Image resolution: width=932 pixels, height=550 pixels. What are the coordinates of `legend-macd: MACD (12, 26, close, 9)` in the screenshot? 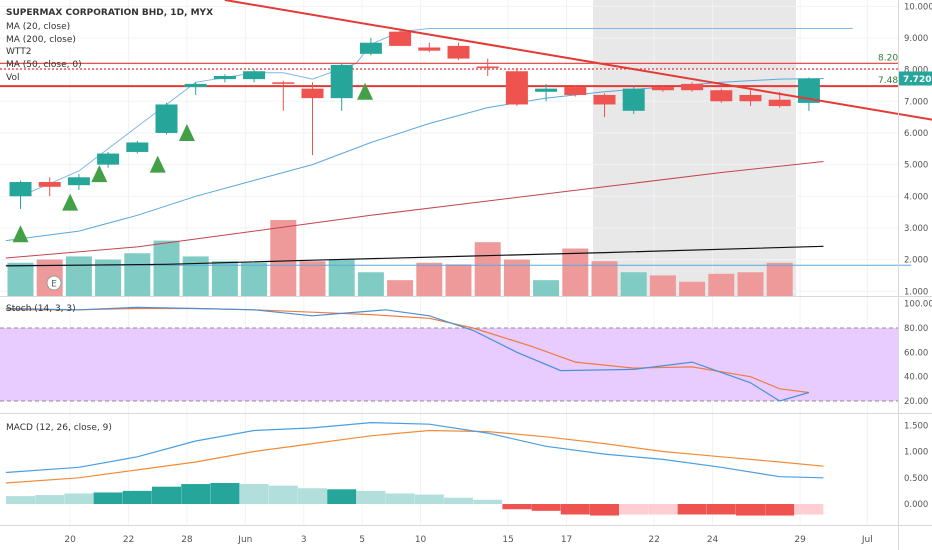 It's located at (59, 428).